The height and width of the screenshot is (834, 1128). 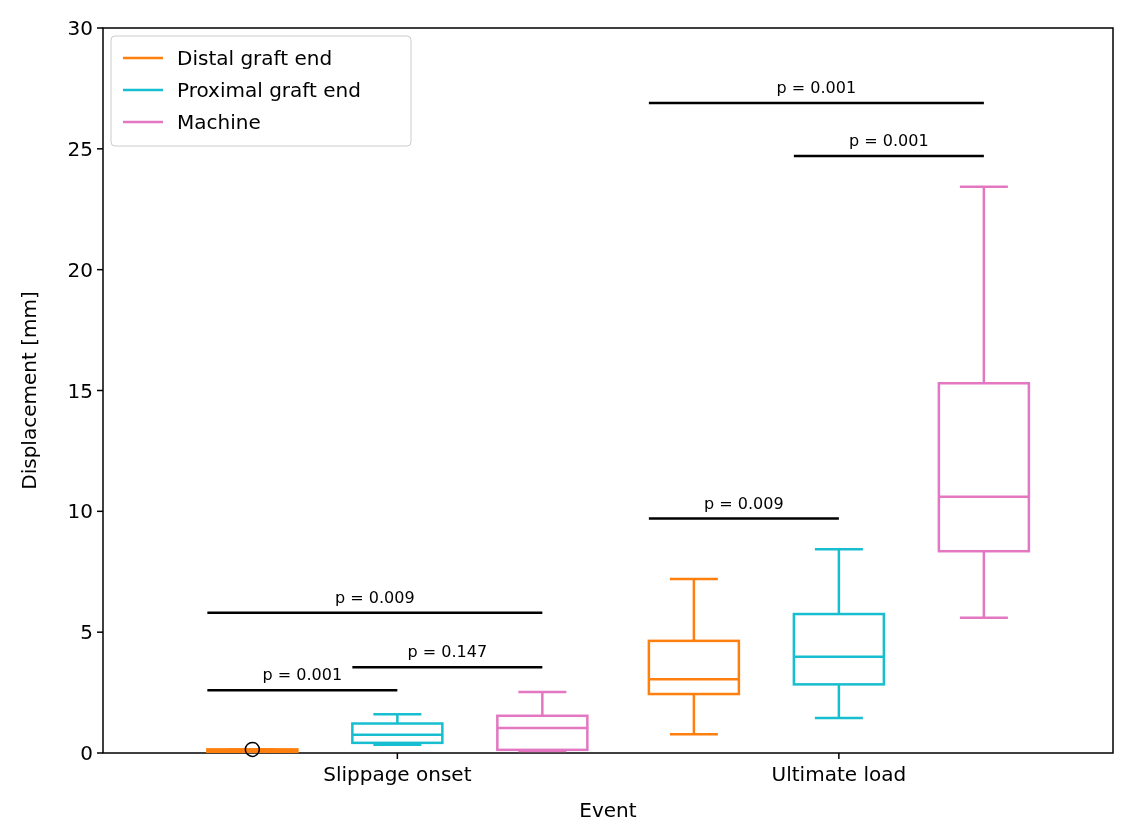 What do you see at coordinates (255, 58) in the screenshot?
I see `legend-label: Distal graft end` at bounding box center [255, 58].